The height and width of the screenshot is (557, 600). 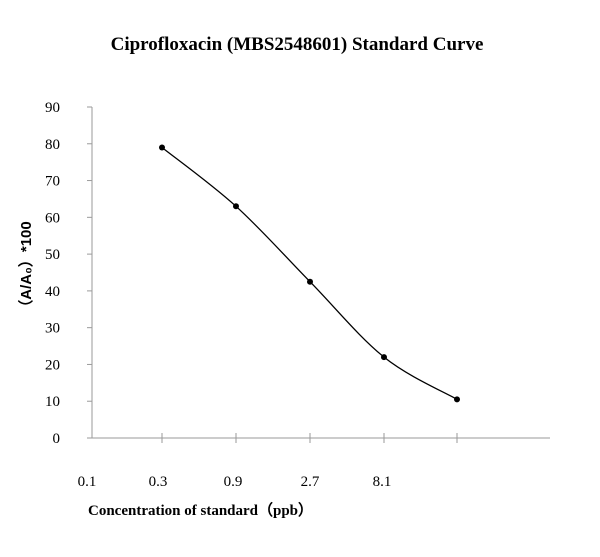 I want to click on y-tick-label: 40, so click(x=52, y=292).